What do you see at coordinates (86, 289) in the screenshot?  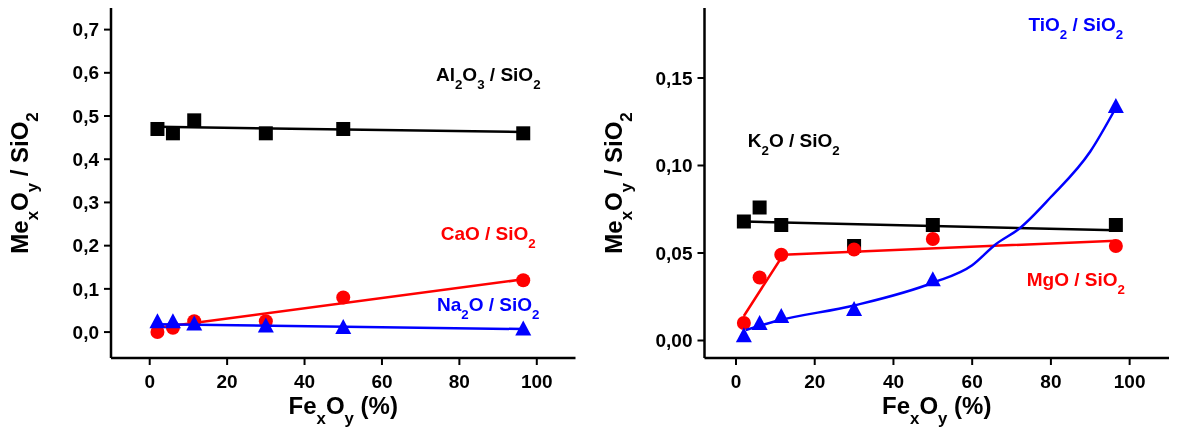 I see `y-tick-label: 0,1` at bounding box center [86, 289].